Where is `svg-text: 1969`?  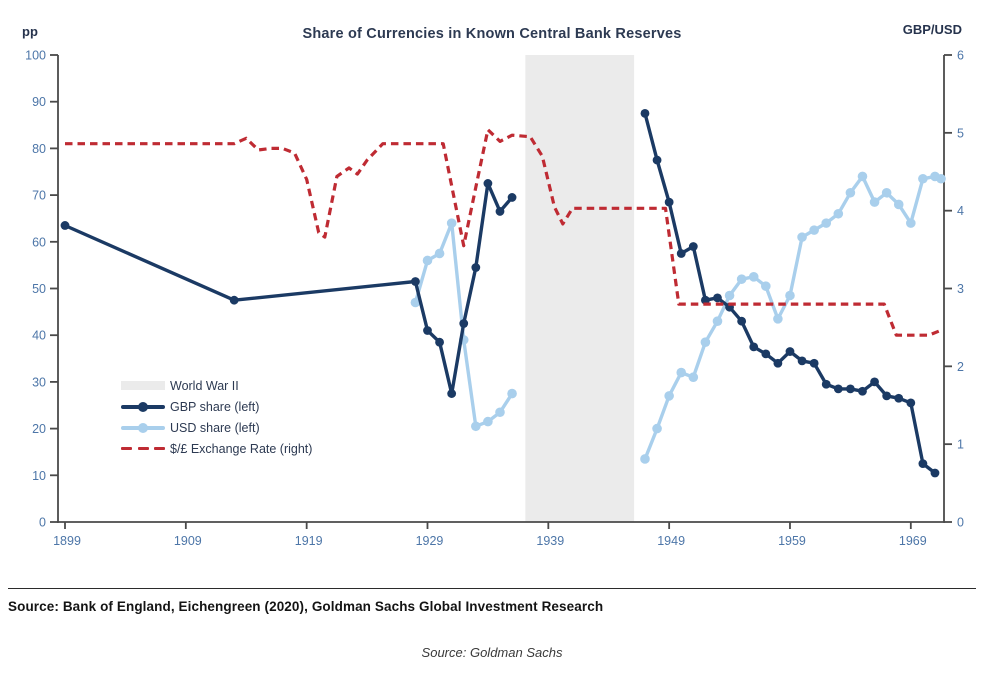
svg-text: 1969 is located at coordinates (913, 541).